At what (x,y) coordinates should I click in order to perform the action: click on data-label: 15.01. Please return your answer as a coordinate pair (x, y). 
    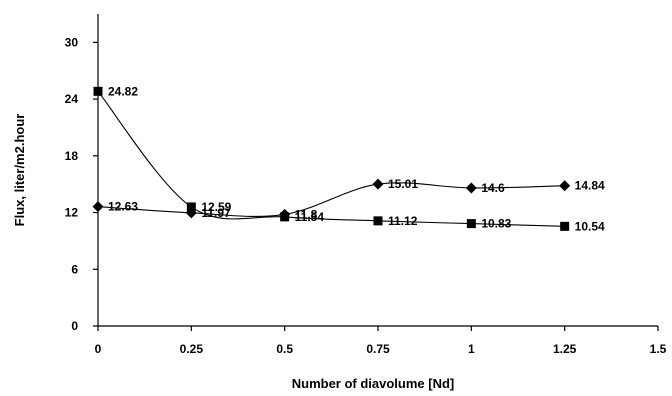
    Looking at the image, I should click on (403, 184).